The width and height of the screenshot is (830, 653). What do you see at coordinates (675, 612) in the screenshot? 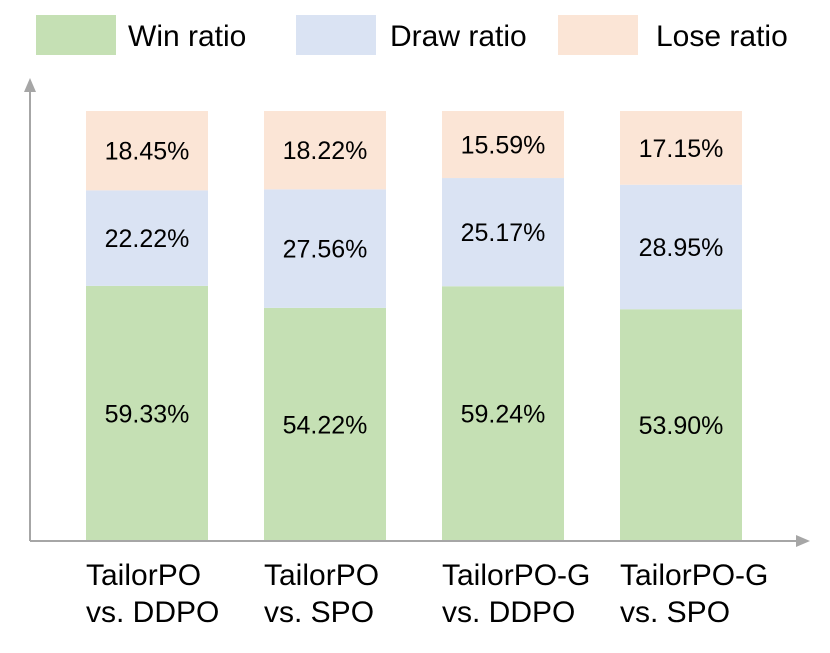
I see `category-label-4-line-2: vs. SPO` at bounding box center [675, 612].